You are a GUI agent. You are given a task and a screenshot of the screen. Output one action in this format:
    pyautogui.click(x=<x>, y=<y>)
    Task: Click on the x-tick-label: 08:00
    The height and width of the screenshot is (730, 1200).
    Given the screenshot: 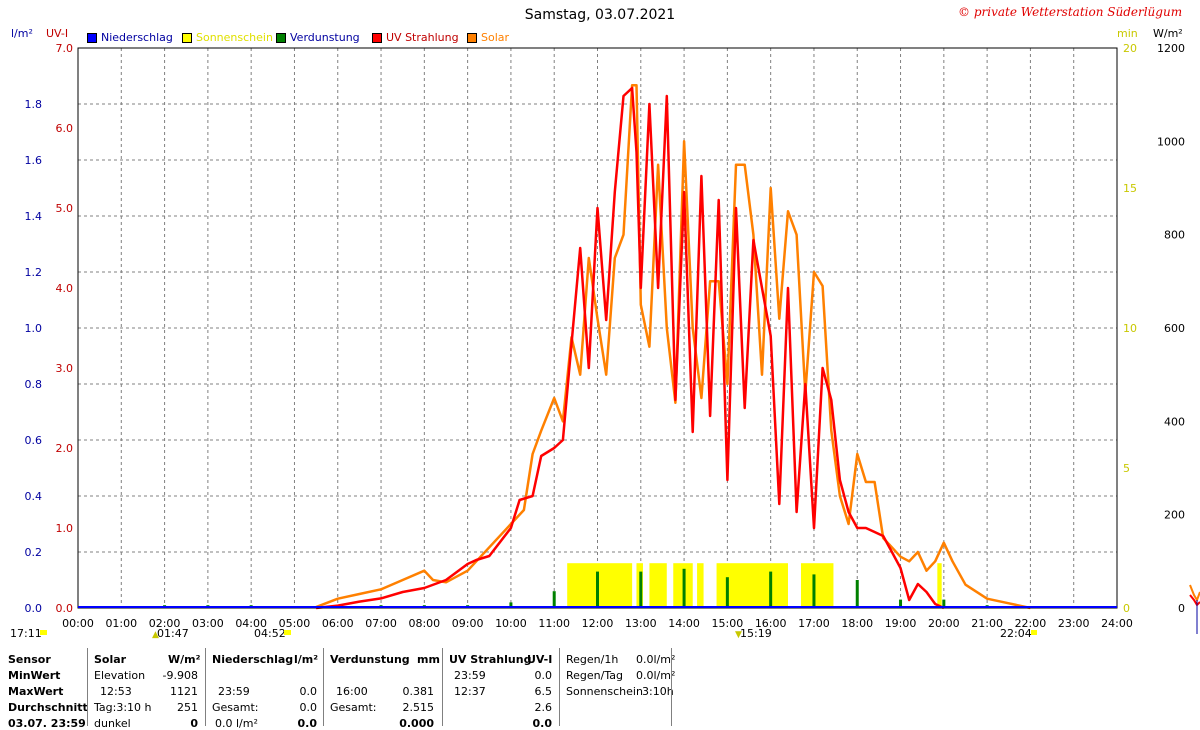 What is the action you would take?
    pyautogui.click(x=424, y=623)
    